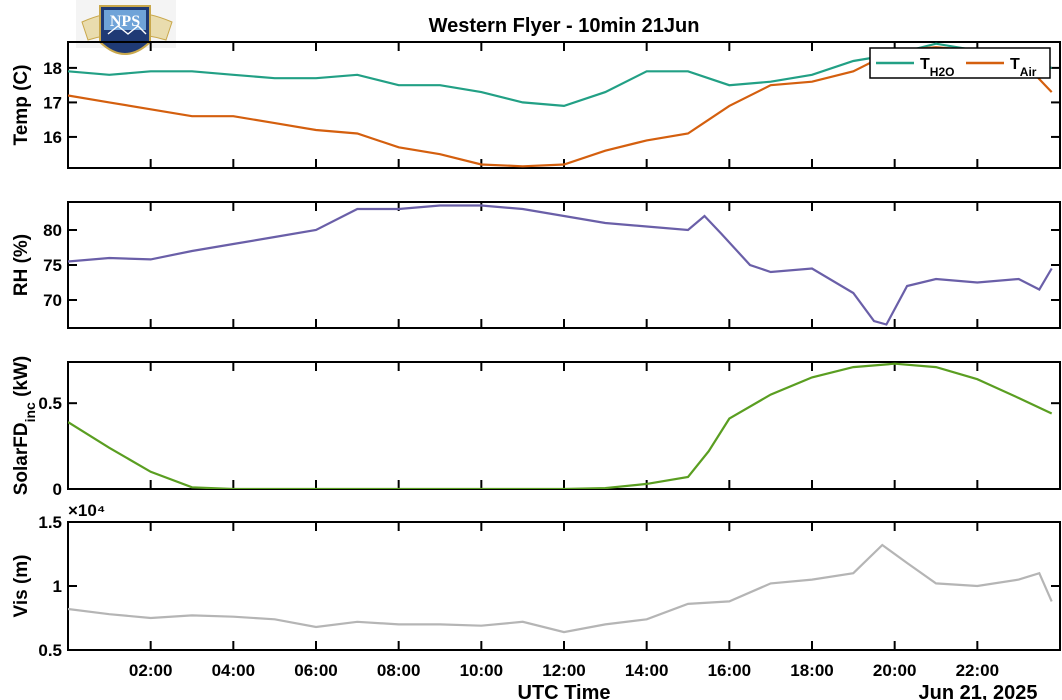  Describe the element at coordinates (52, 137) in the screenshot. I see `y-tick-label: 16` at that location.